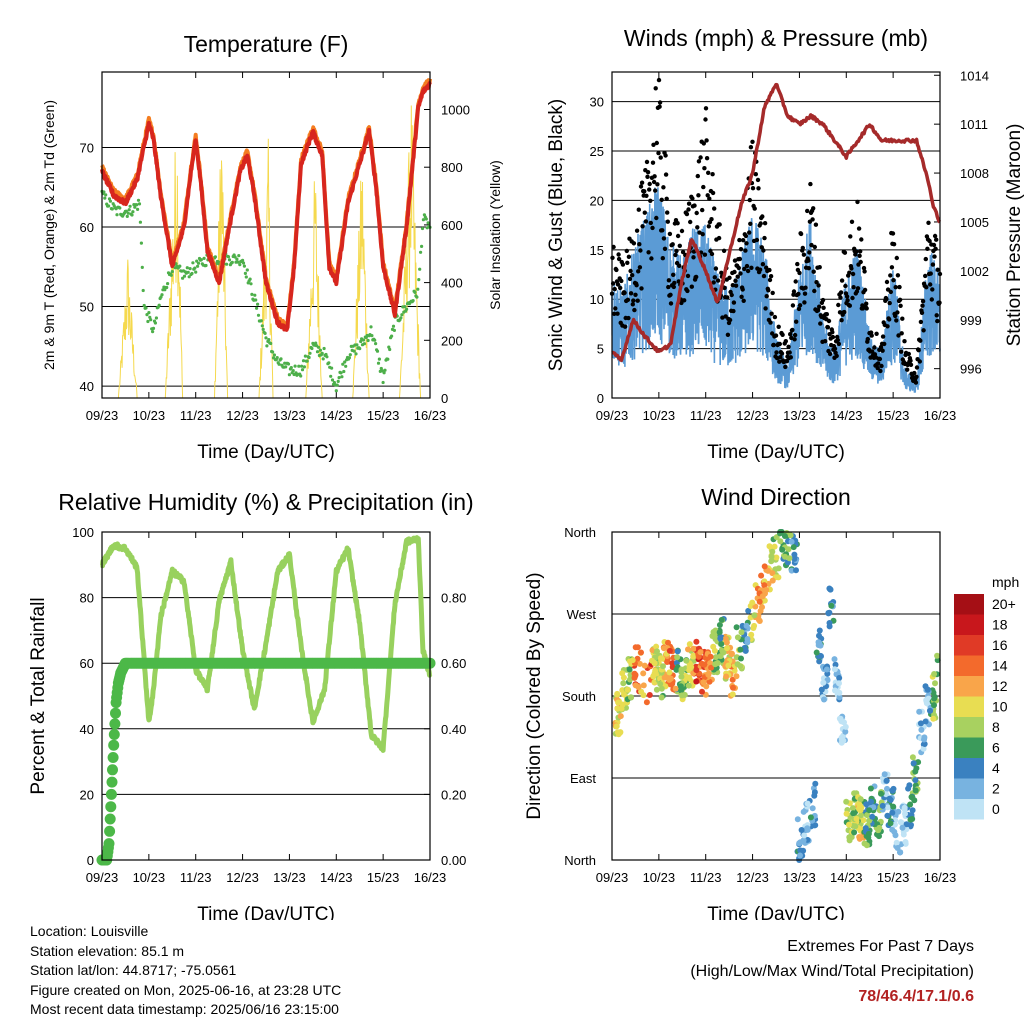 The width and height of the screenshot is (1024, 1024). What do you see at coordinates (83, 532) in the screenshot?
I see `y-tick-label: 100` at bounding box center [83, 532].